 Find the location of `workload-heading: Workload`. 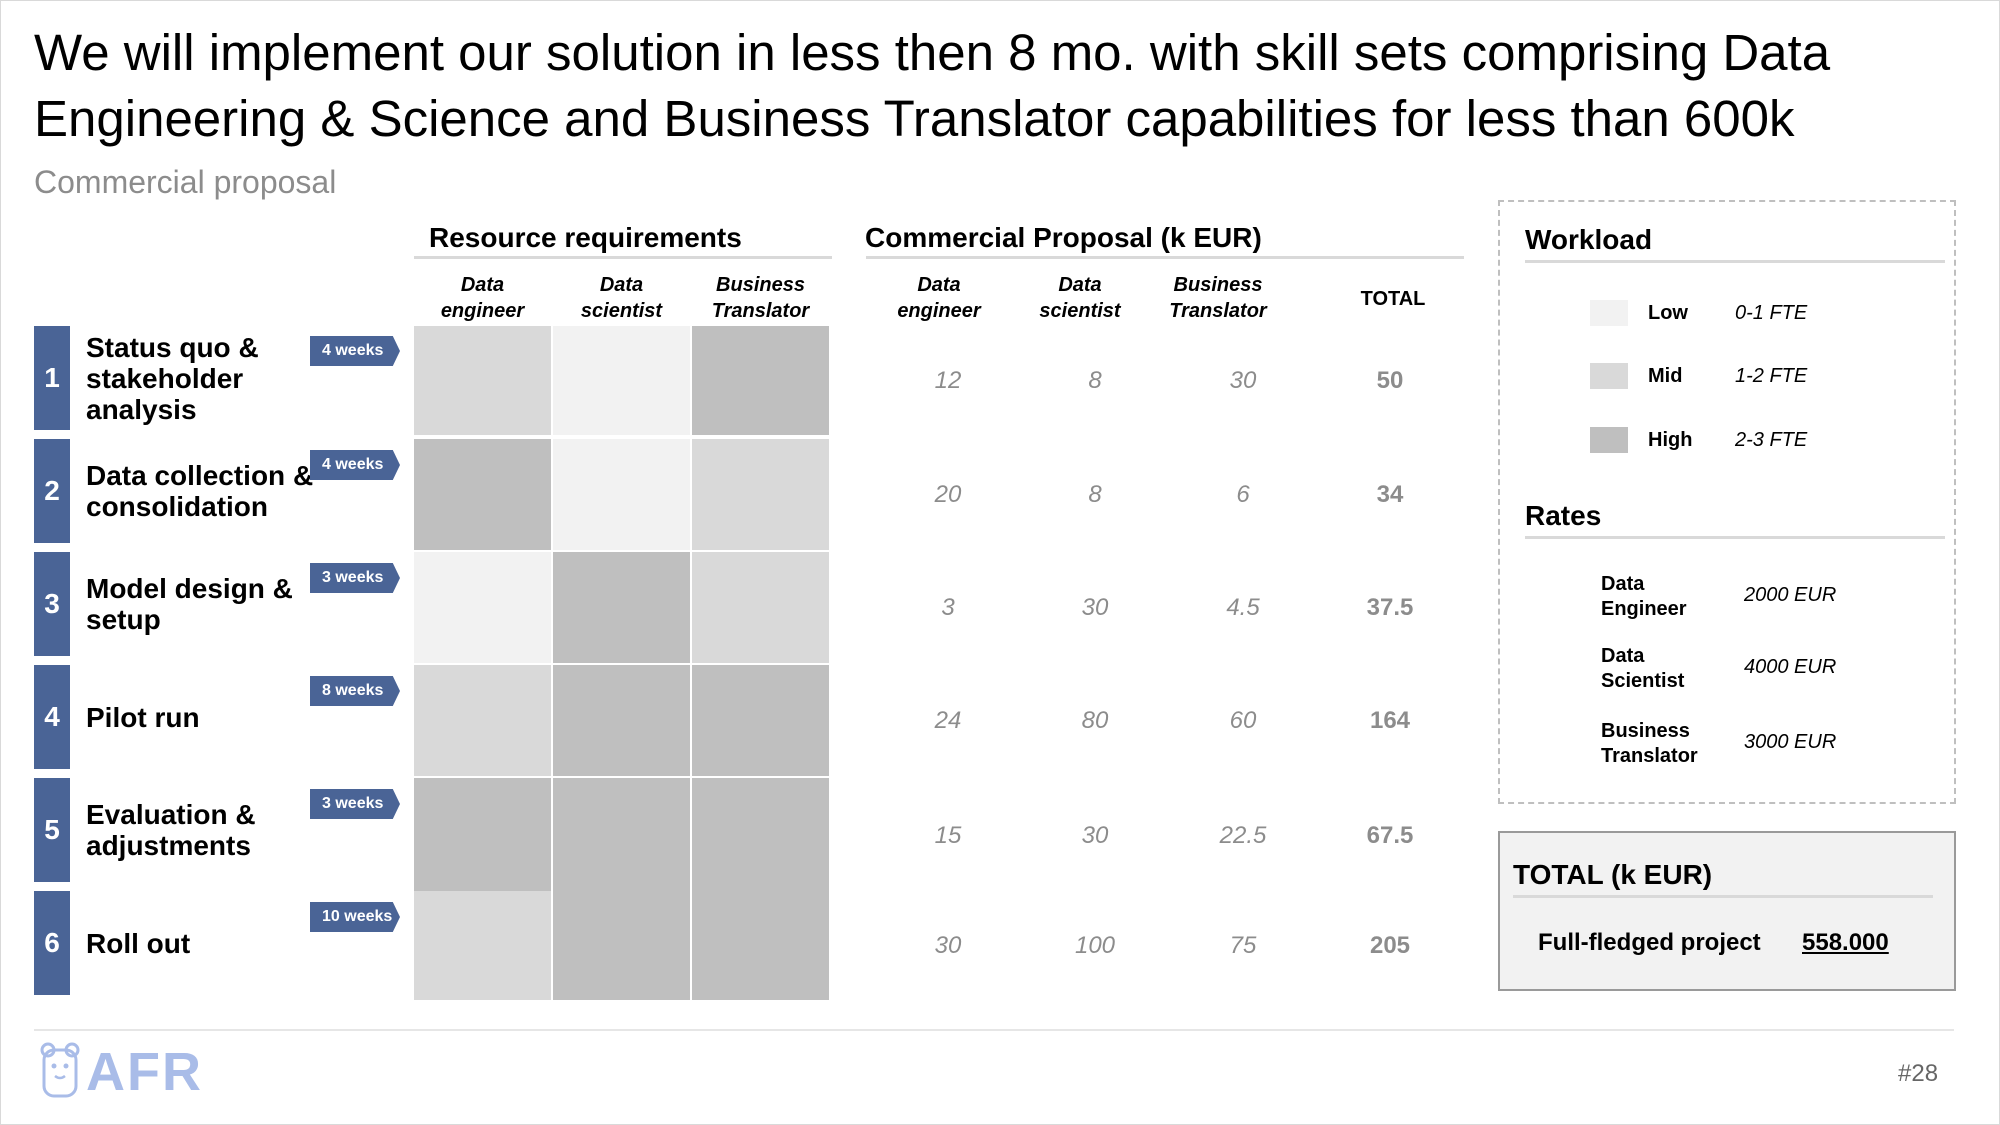

workload-heading: Workload is located at coordinates (1589, 239).